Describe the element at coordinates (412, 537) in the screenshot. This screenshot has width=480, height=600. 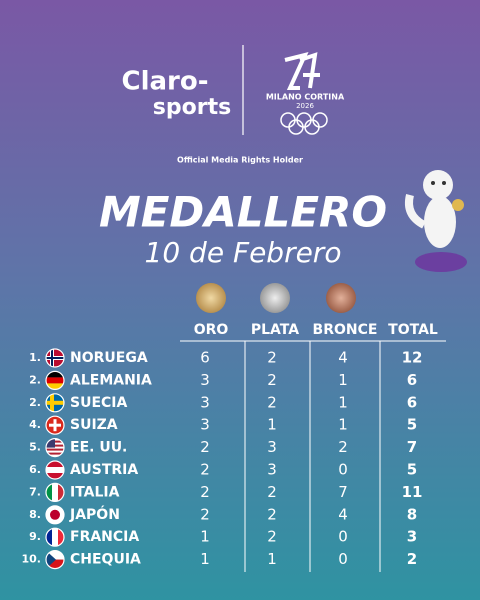
I see `total-count: 3` at that location.